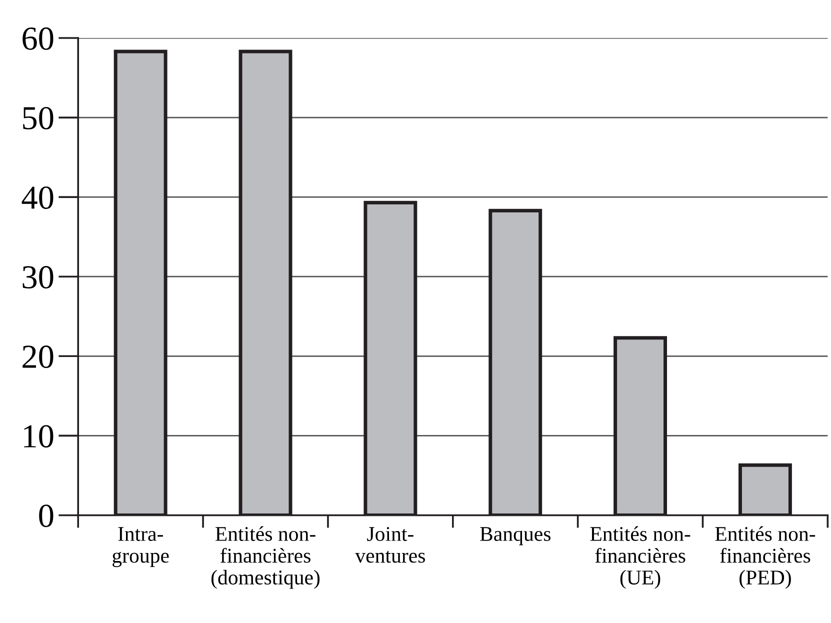  Describe the element at coordinates (640, 557) in the screenshot. I see `x-tick-label: Entités non- financières (UE)` at that location.